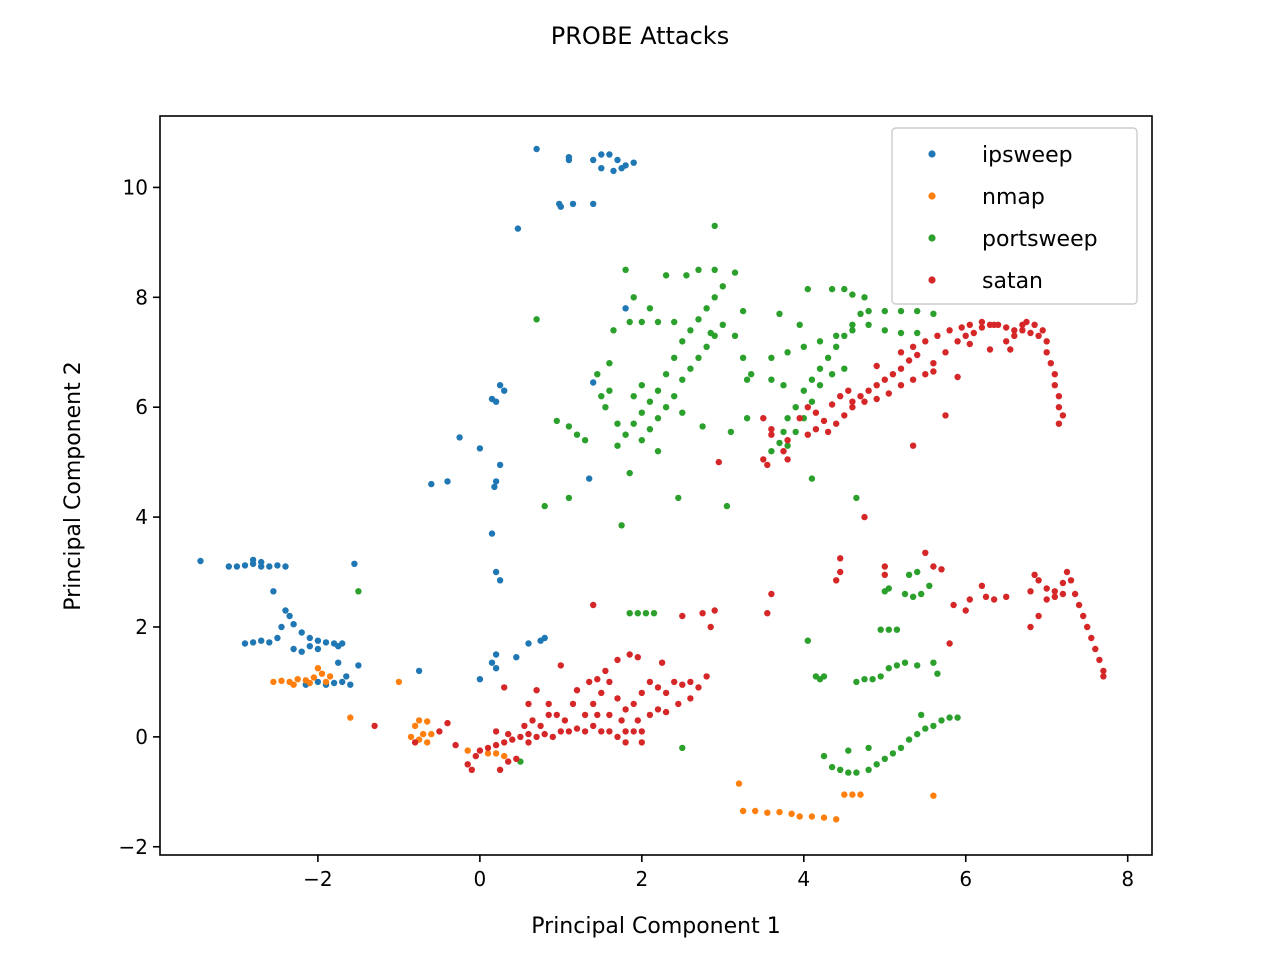 The height and width of the screenshot is (960, 1280). What do you see at coordinates (1027, 155) in the screenshot?
I see `legend-label: ipsweep` at bounding box center [1027, 155].